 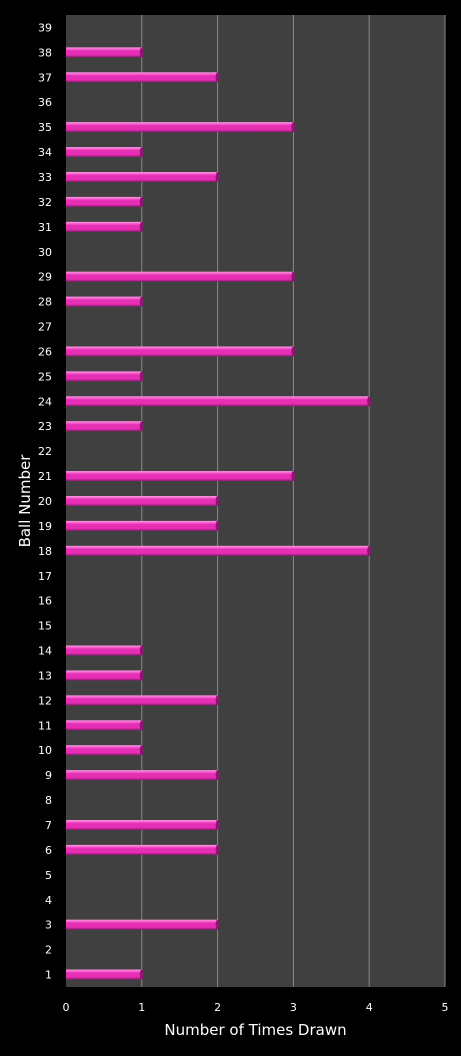 What do you see at coordinates (48, 775) in the screenshot?
I see `y-tick-label: 9` at bounding box center [48, 775].